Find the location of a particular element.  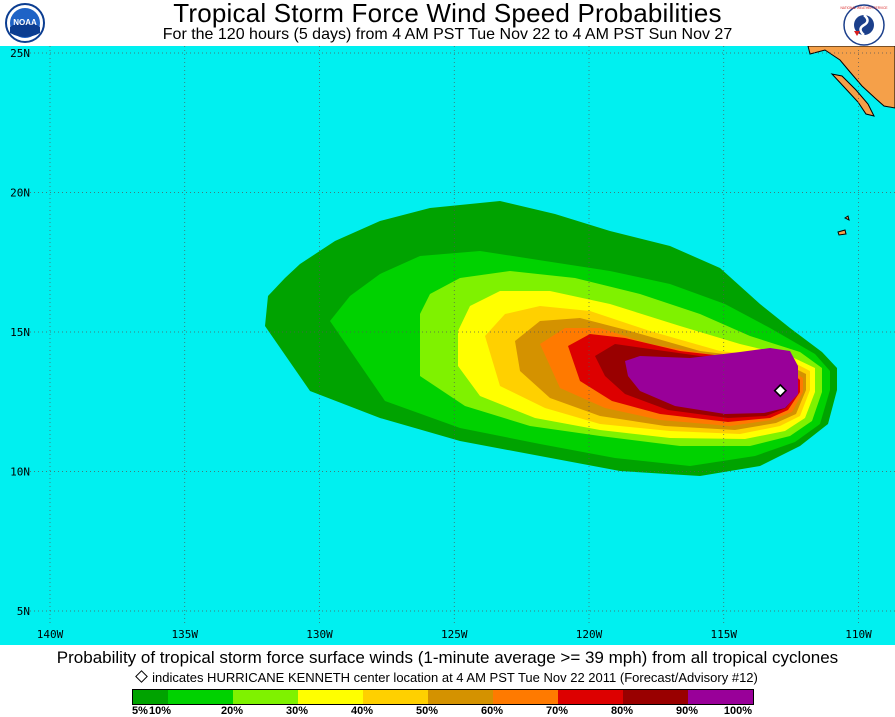

longitude-label: 120W is located at coordinates (589, 634).